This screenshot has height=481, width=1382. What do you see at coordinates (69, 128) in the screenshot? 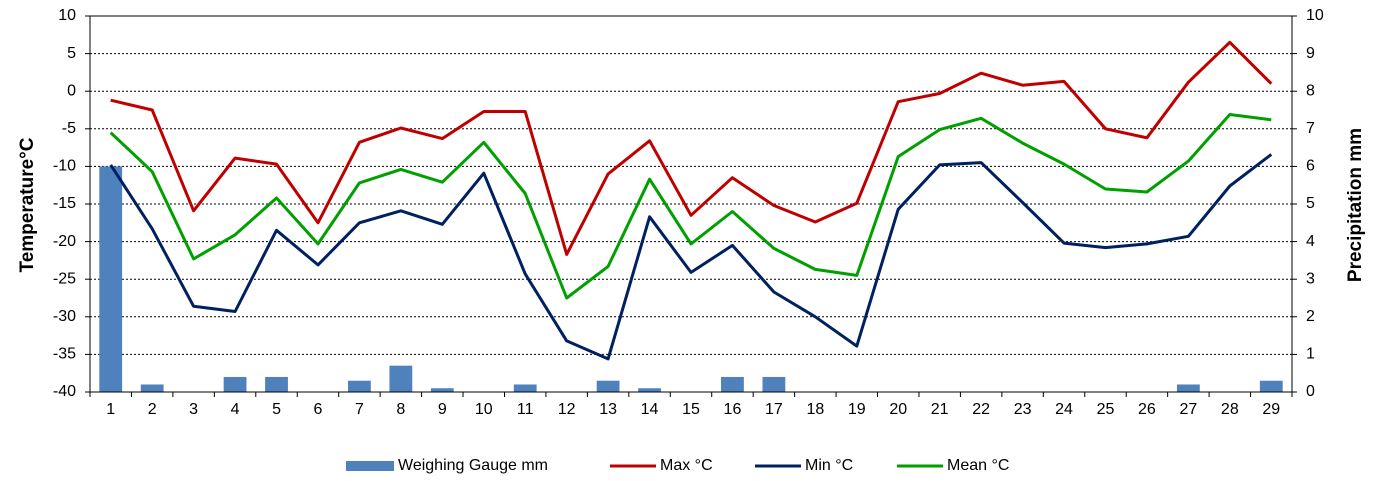
I see `left-tick-label: -5` at bounding box center [69, 128].